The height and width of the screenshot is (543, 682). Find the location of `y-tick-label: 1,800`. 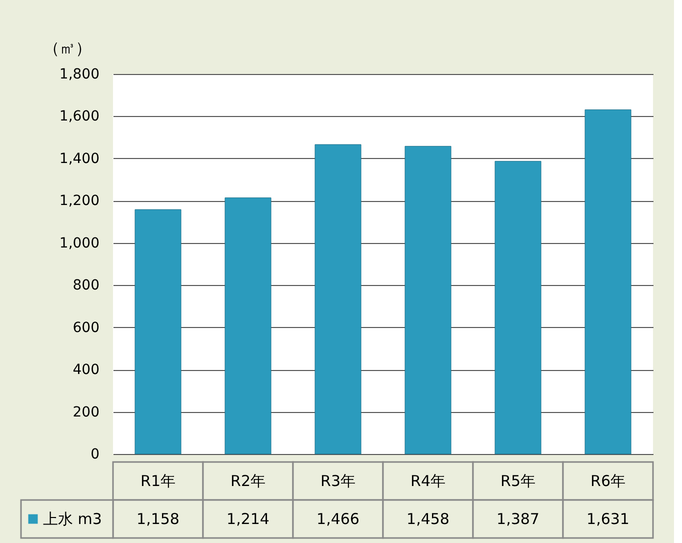

y-tick-label: 1,800 is located at coordinates (79, 74).